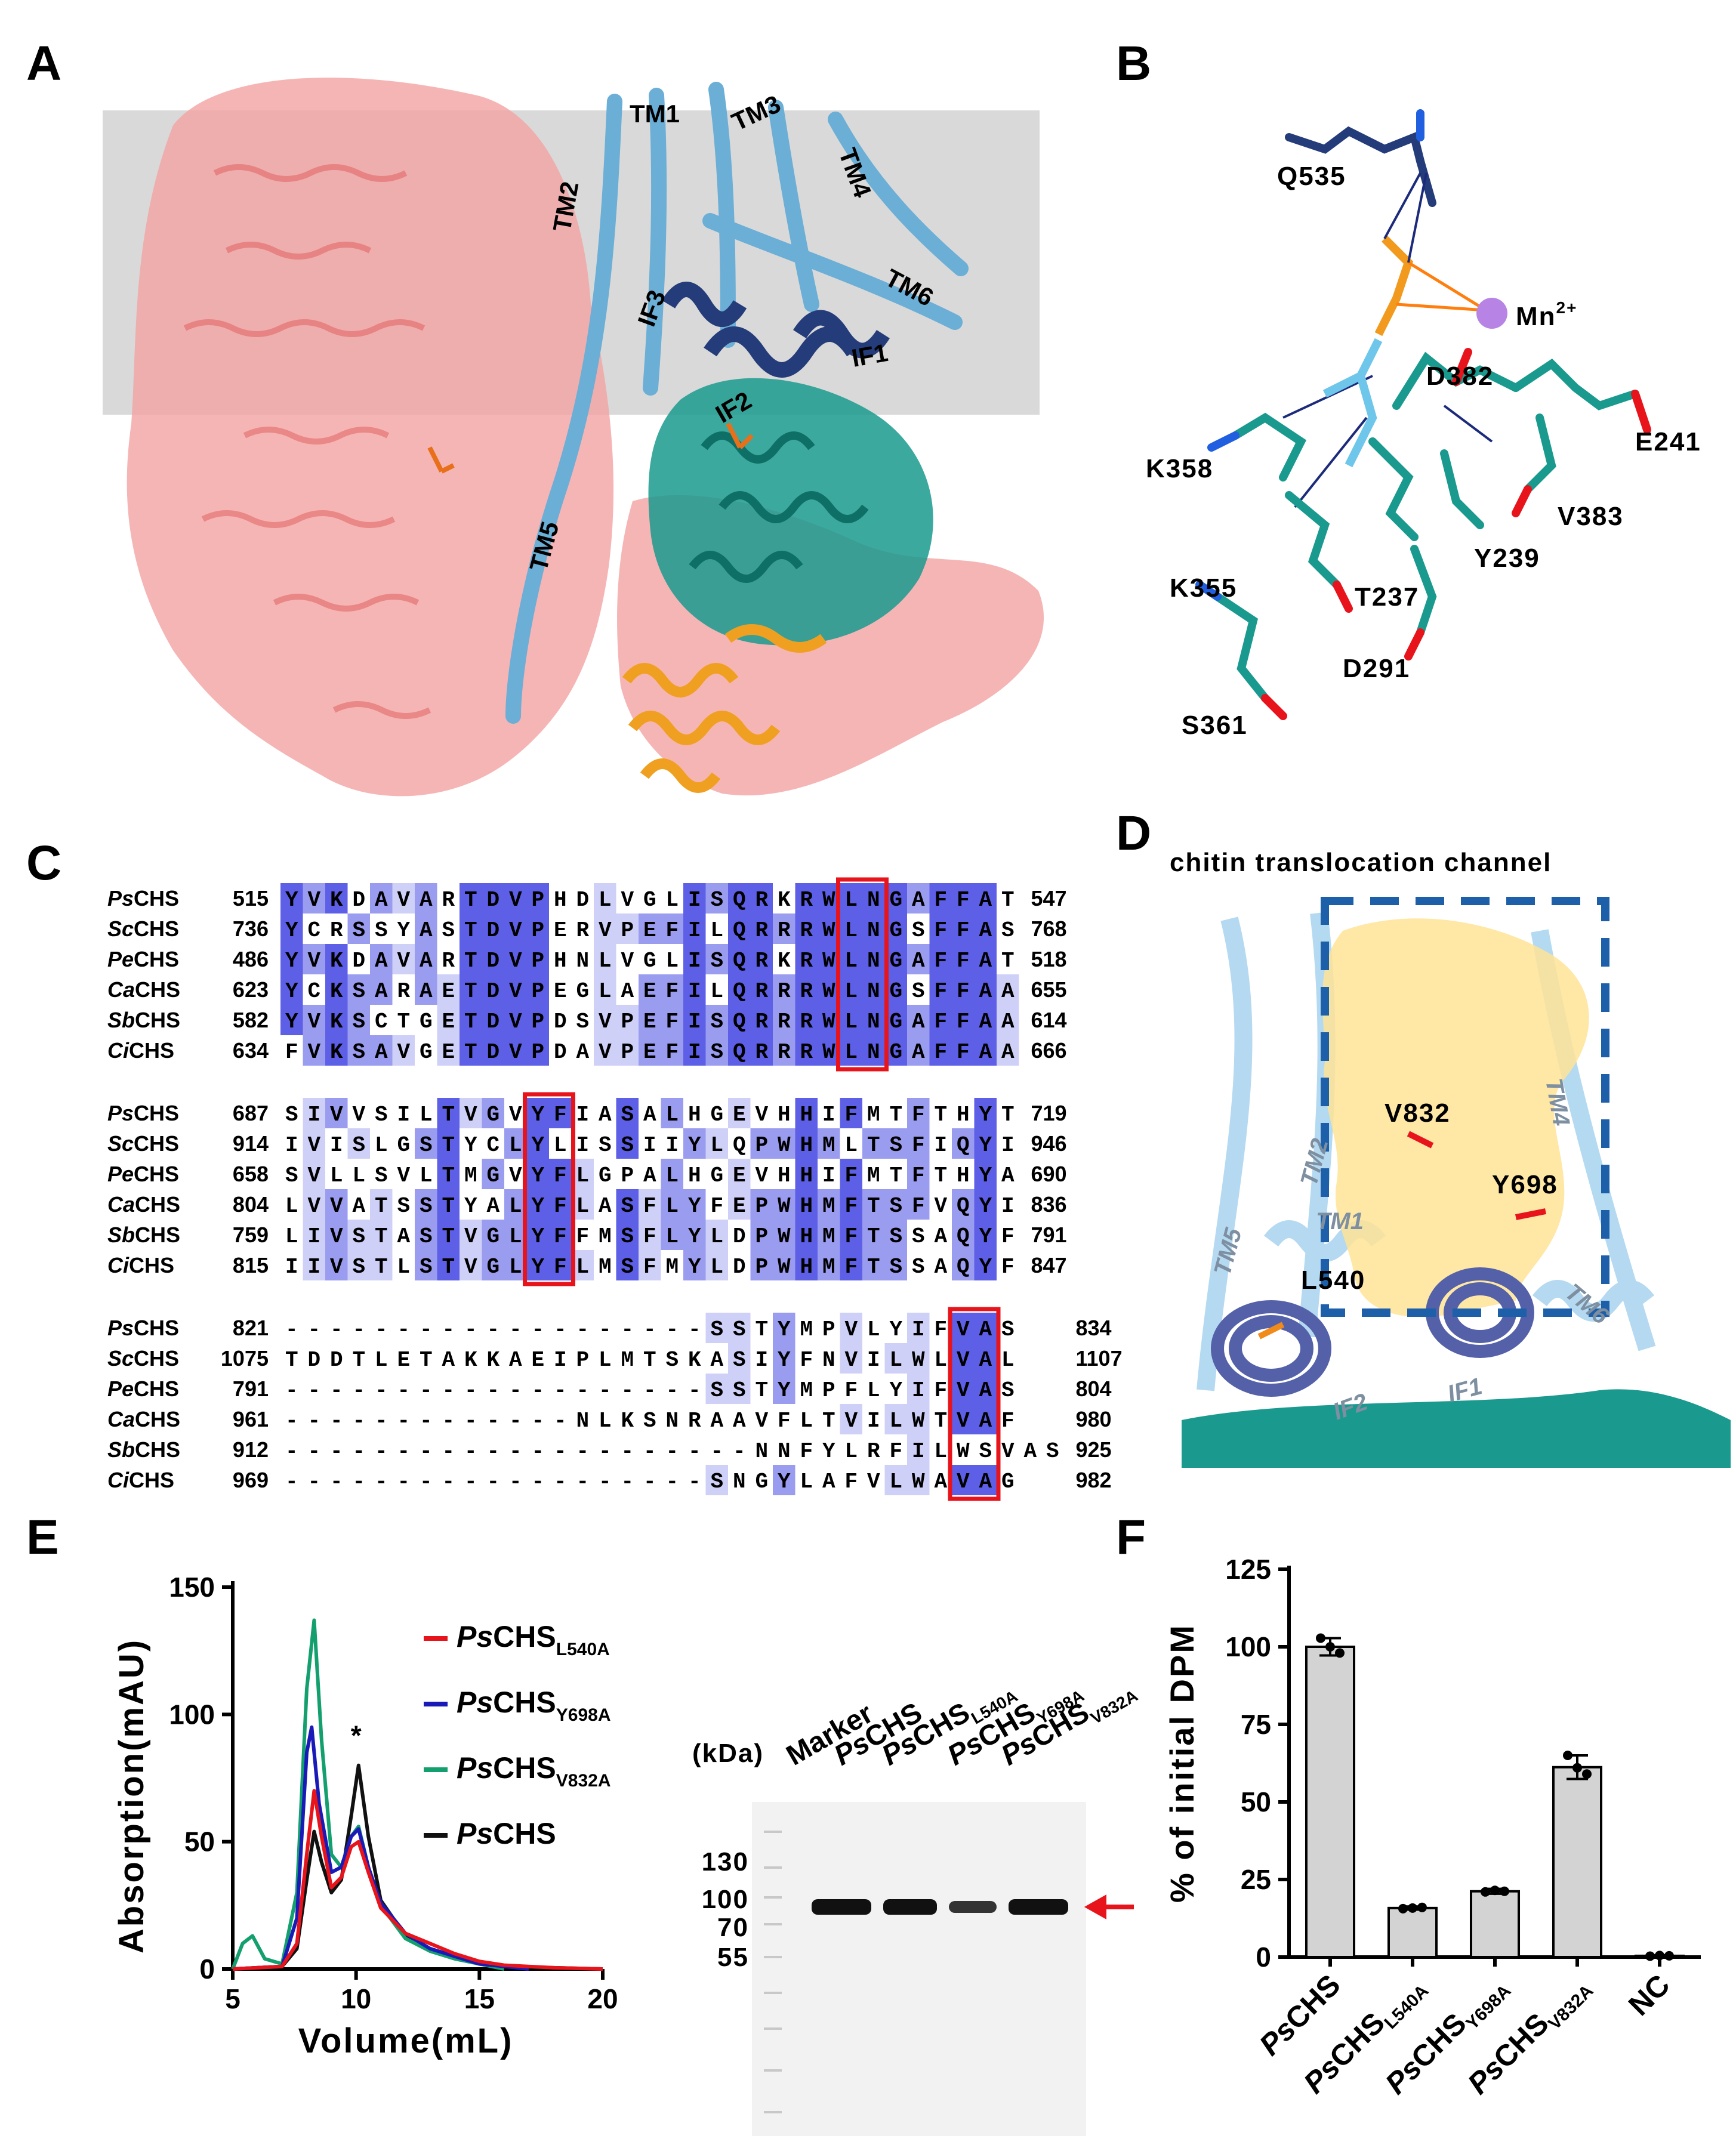  I want to click on highlight-box, so click(863, 975).